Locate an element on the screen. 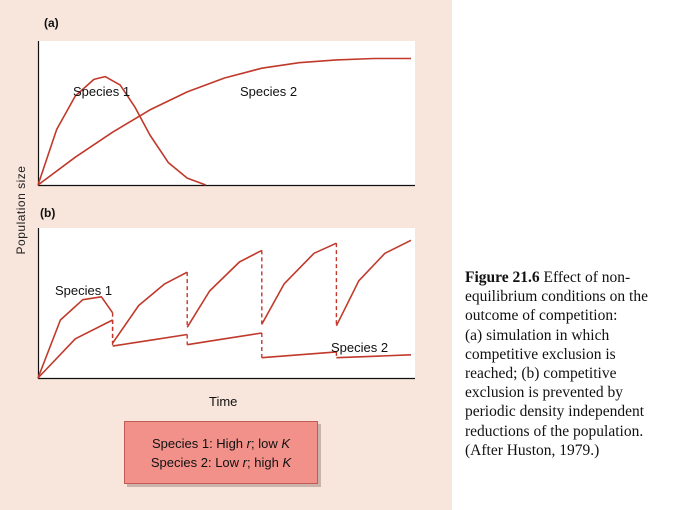  legend-1-k: K is located at coordinates (286, 443).